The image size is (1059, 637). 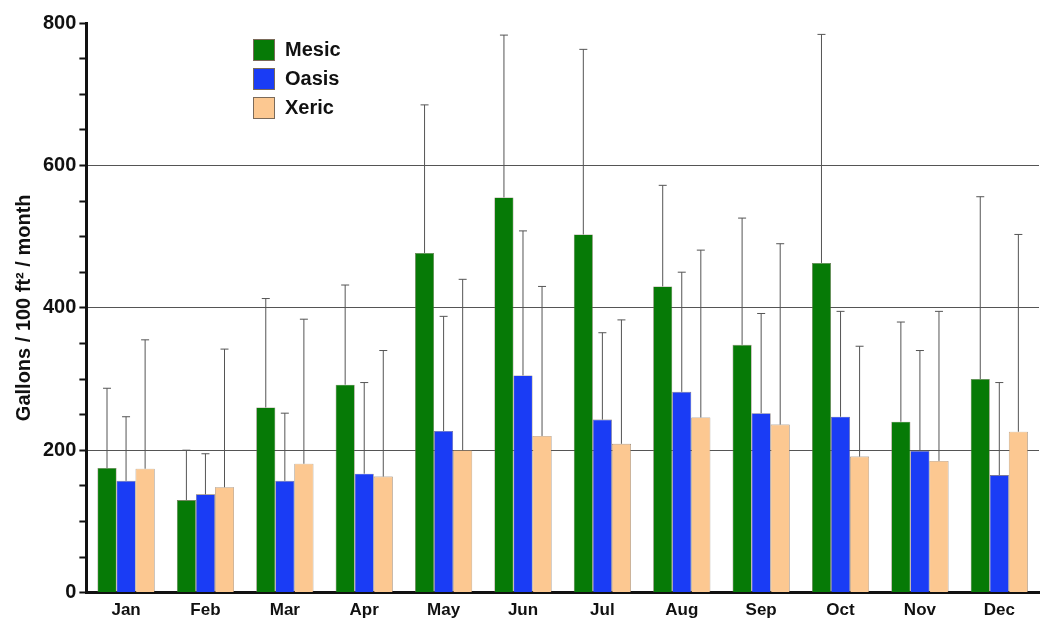 What do you see at coordinates (999, 610) in the screenshot?
I see `x-tick-label: Dec` at bounding box center [999, 610].